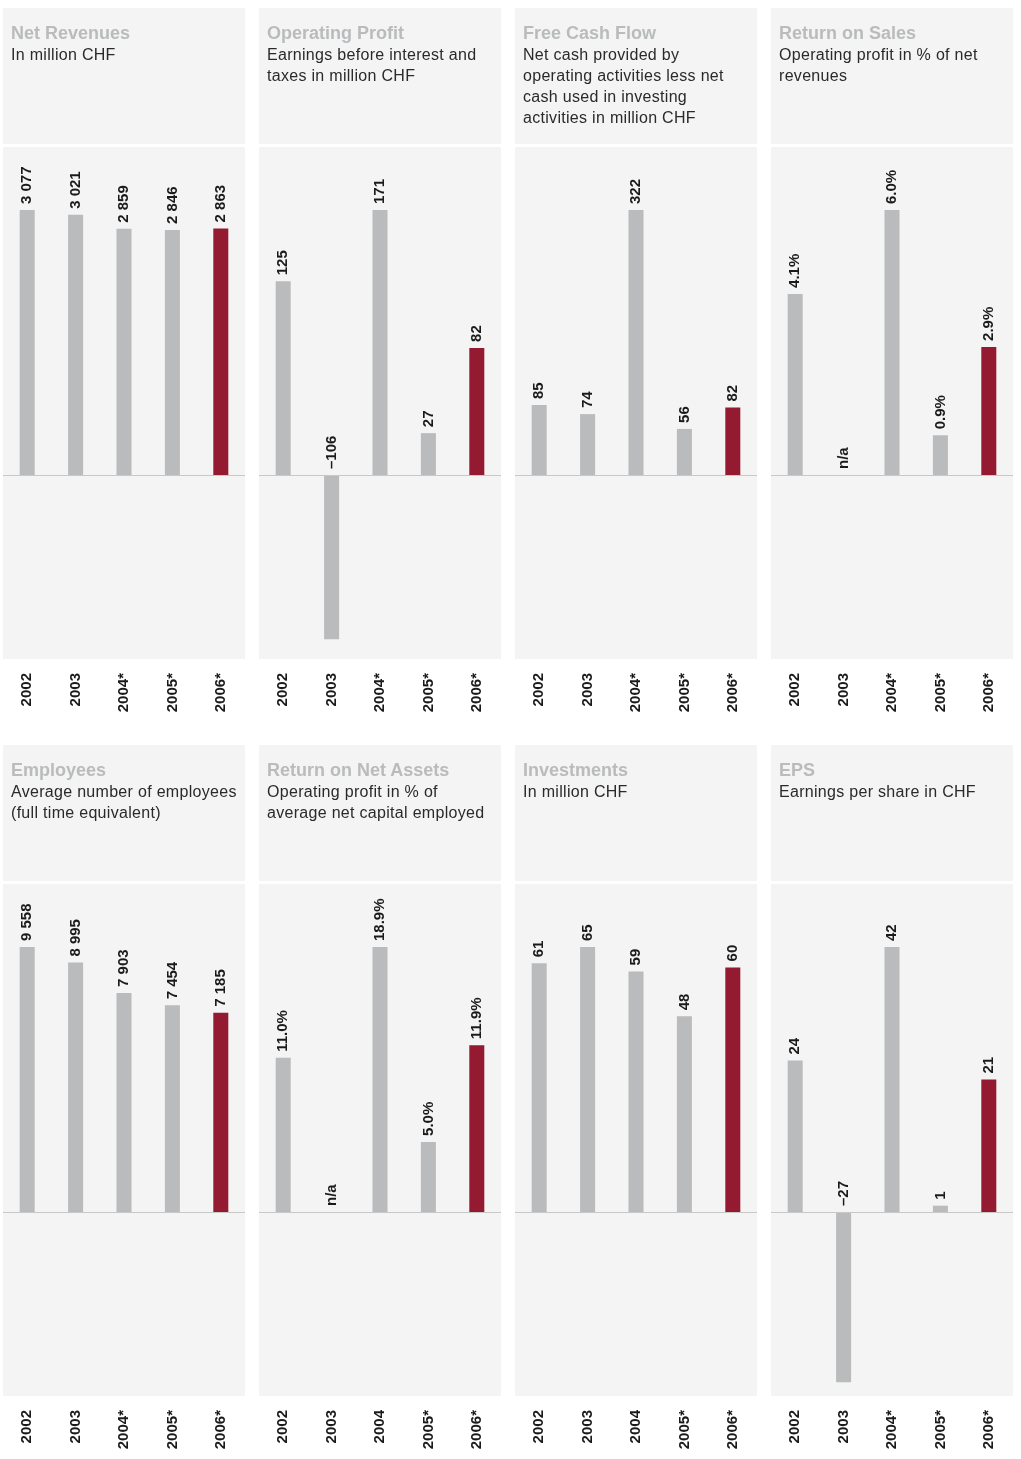  I want to click on data-label: 24, so click(794, 1046).